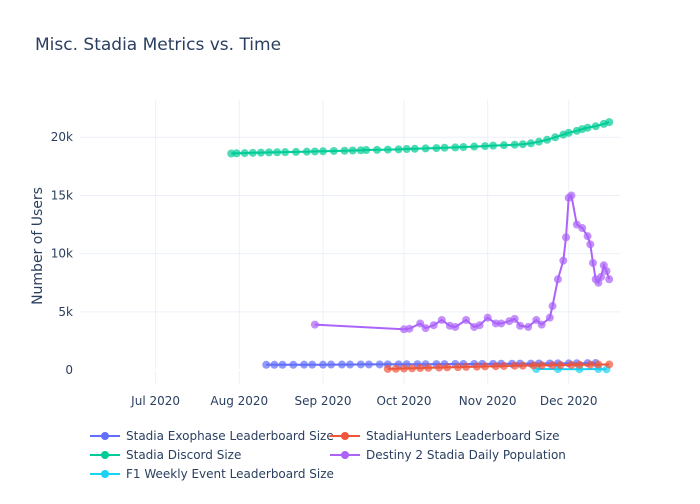  Describe the element at coordinates (38, 246) in the screenshot. I see `y-axis-label: Number of Users` at that location.